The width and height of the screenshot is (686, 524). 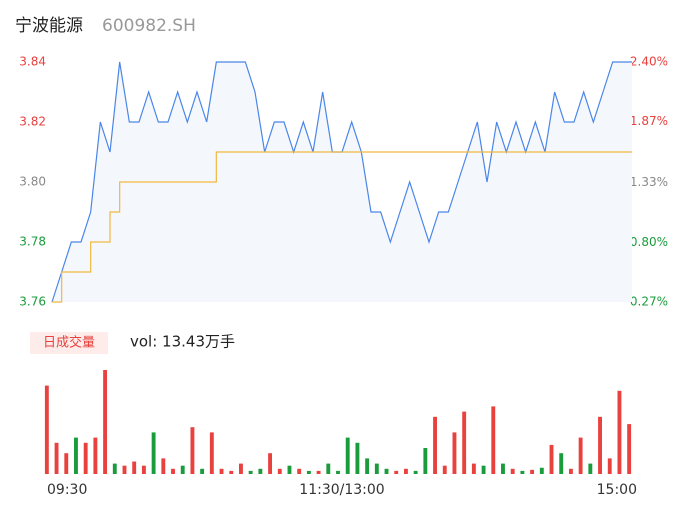 I want to click on stock-name: 宁波能源, so click(x=49, y=26).